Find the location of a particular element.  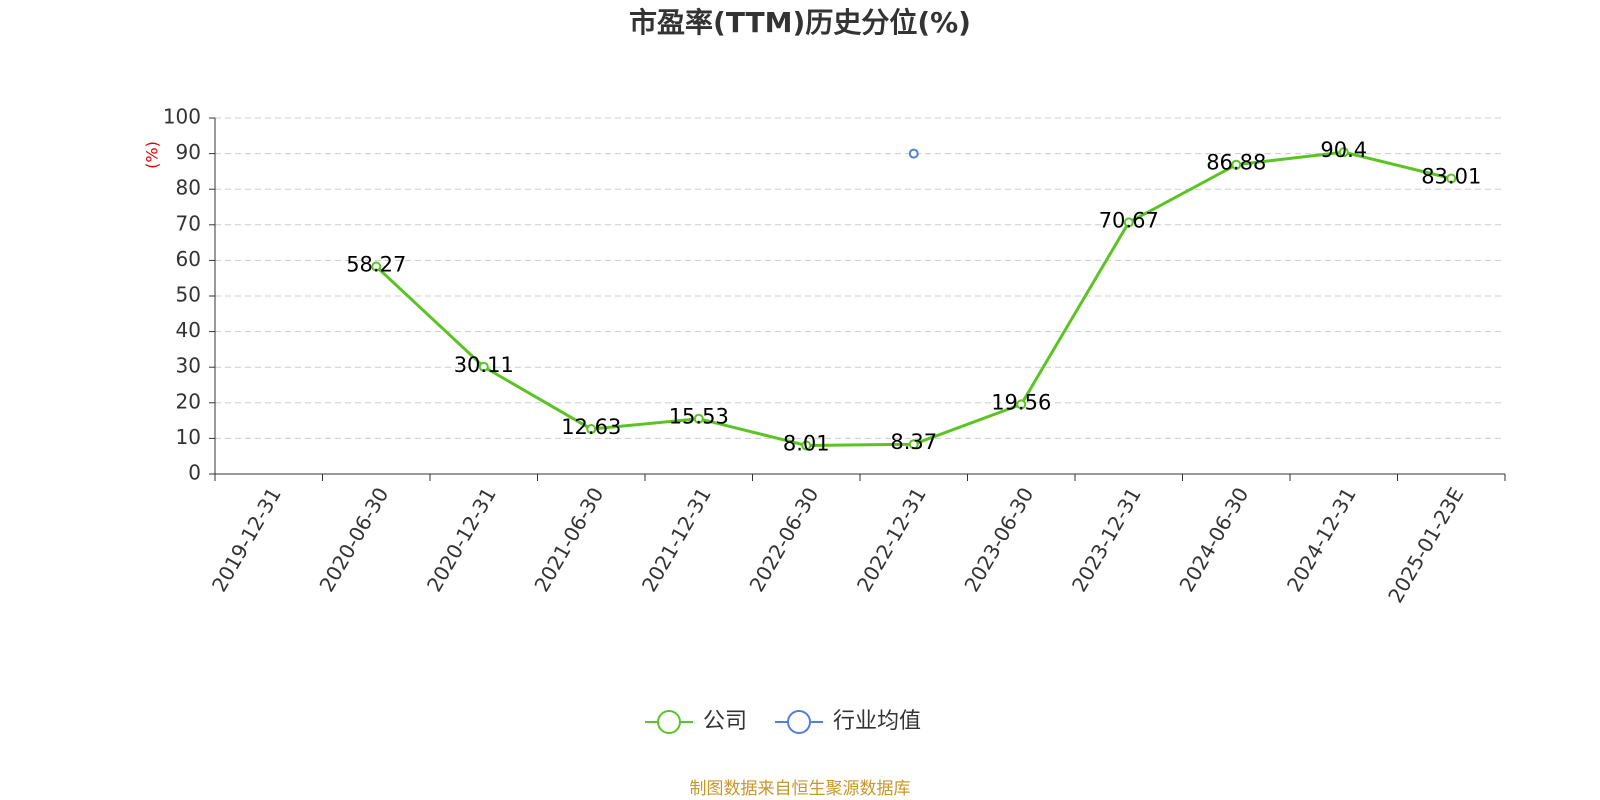

x-tick-label: 2019-12-31 is located at coordinates (246, 539).